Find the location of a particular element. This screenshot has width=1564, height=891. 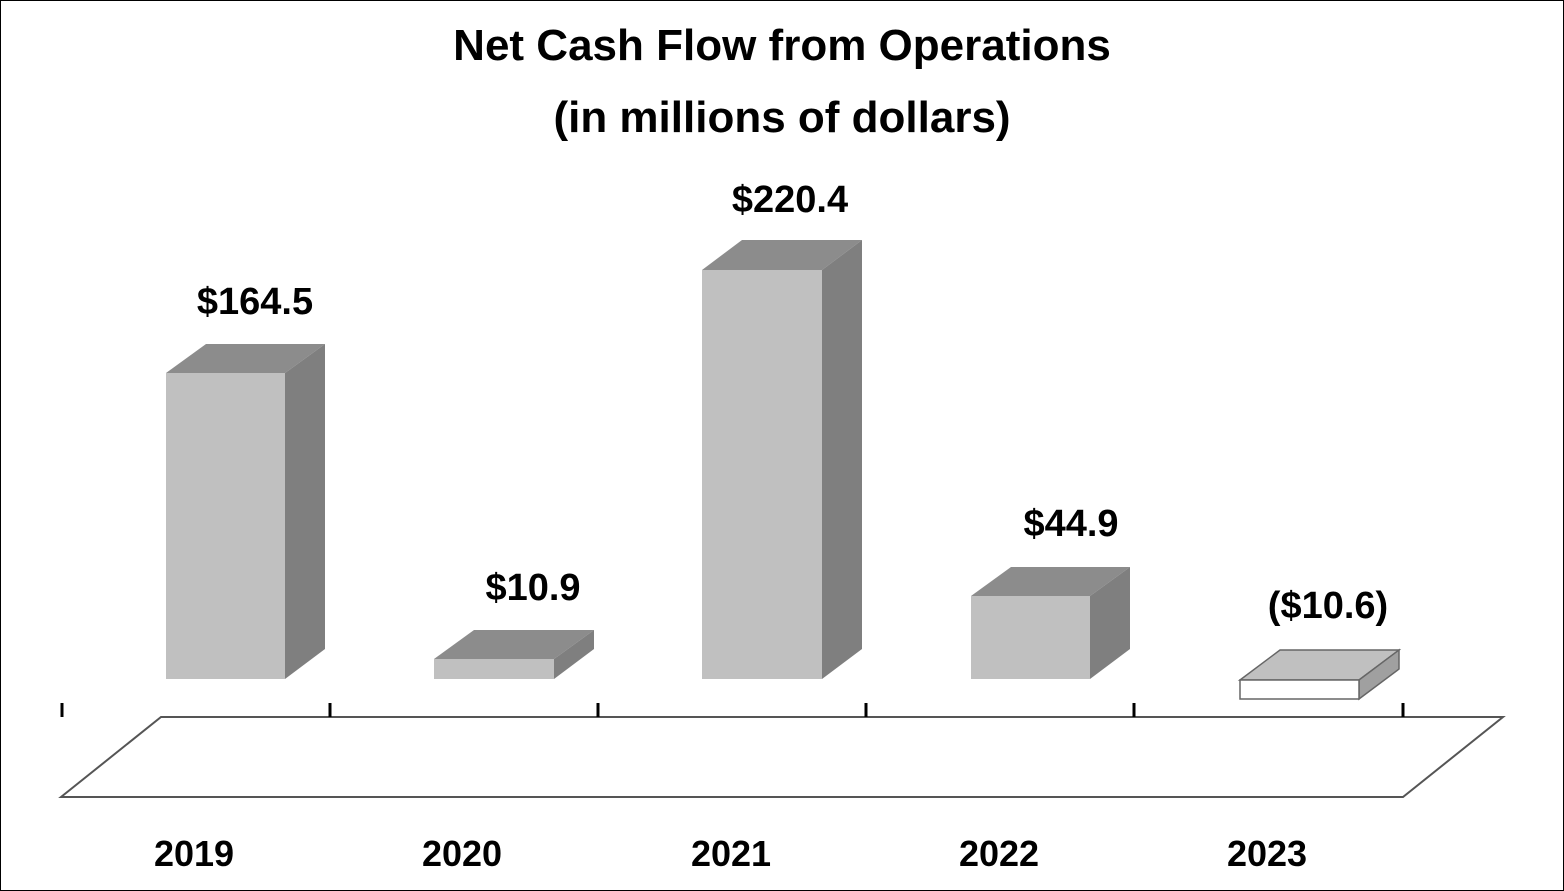

bar-2022 is located at coordinates (1050, 623).